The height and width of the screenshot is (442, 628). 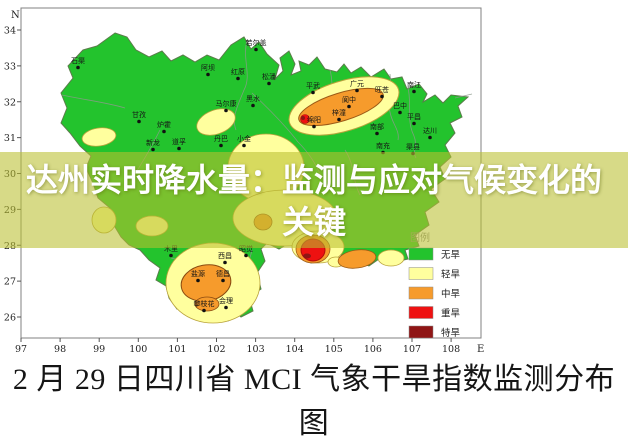 What do you see at coordinates (177, 349) in the screenshot?
I see `lon-tick-label: 101` at bounding box center [177, 349].